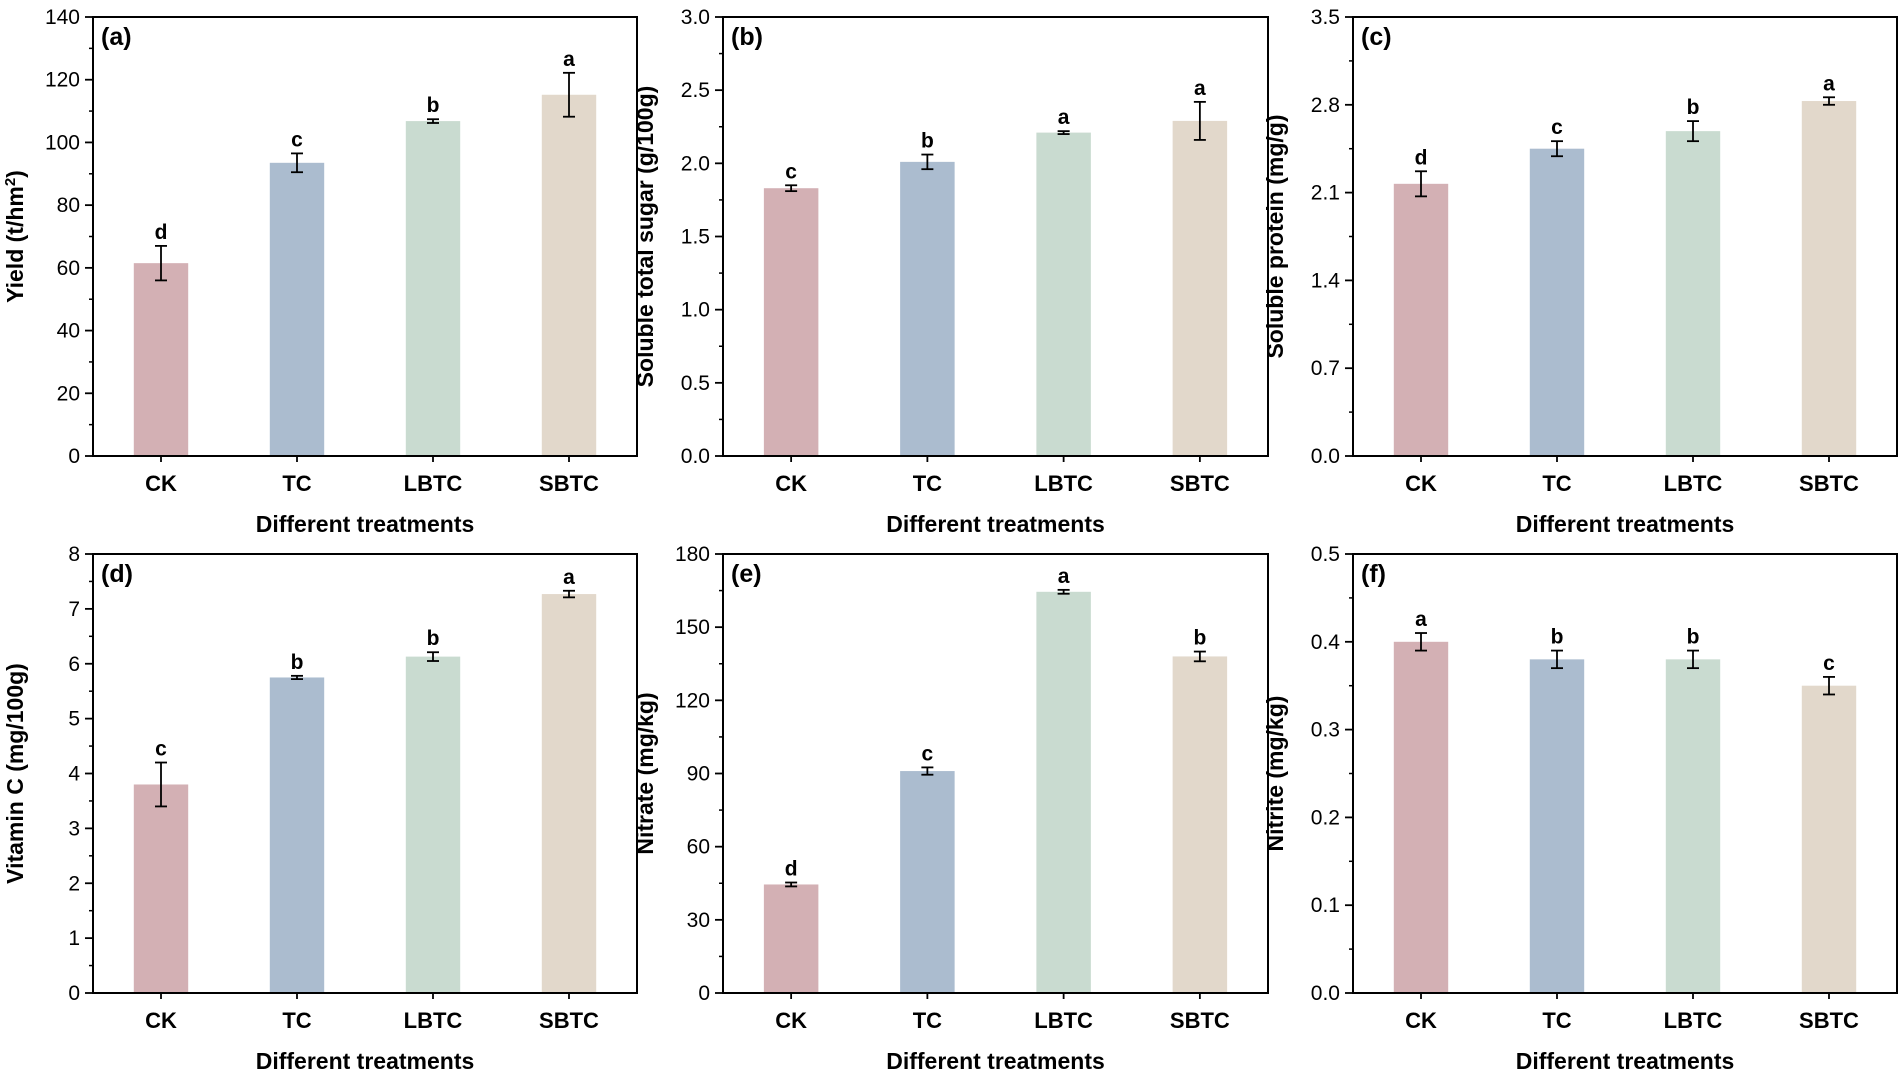 The width and height of the screenshot is (1902, 1072). I want to click on panel-label: (a), so click(116, 37).